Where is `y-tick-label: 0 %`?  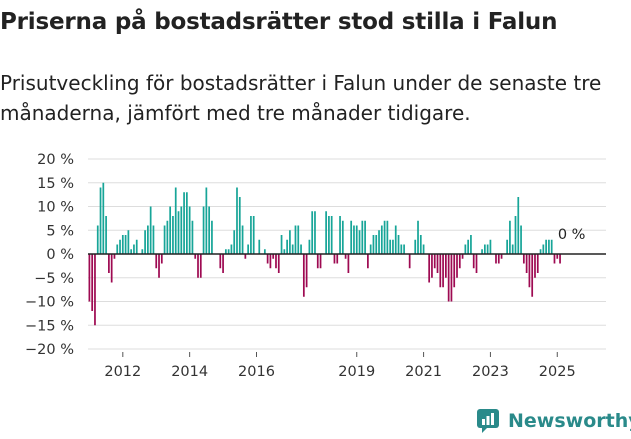
y-tick-label: 0 % is located at coordinates (60, 255).